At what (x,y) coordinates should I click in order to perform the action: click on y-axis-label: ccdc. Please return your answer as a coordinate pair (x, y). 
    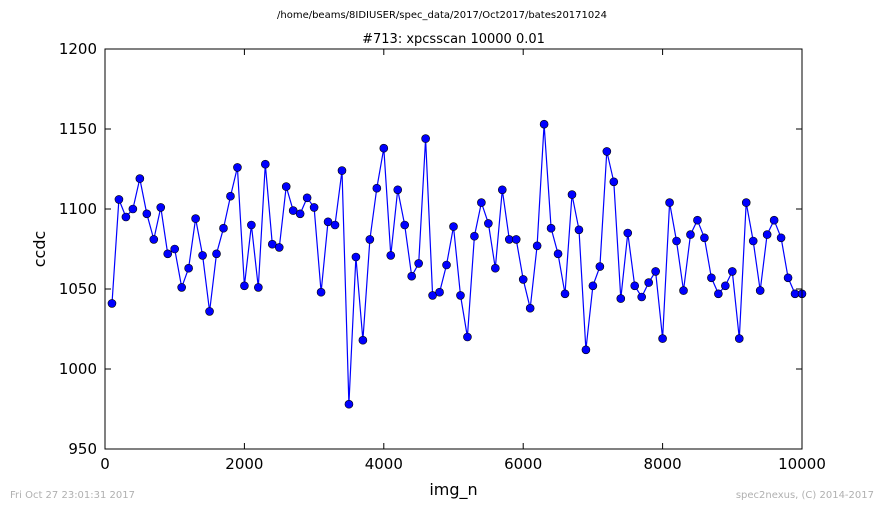
    Looking at the image, I should click on (39, 249).